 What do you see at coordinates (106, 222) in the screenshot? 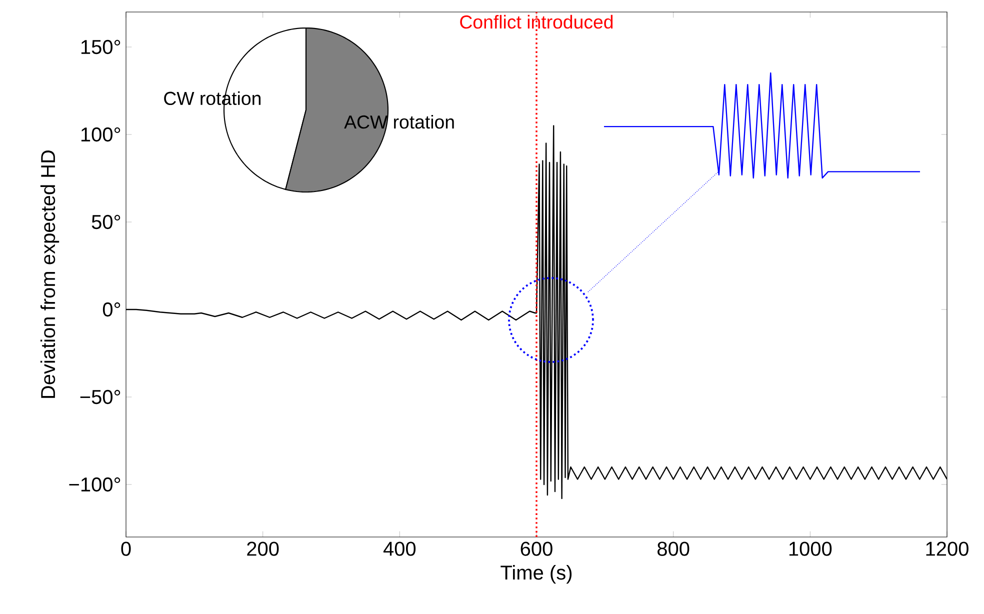
I see `y-tick-label: 50°` at bounding box center [106, 222].